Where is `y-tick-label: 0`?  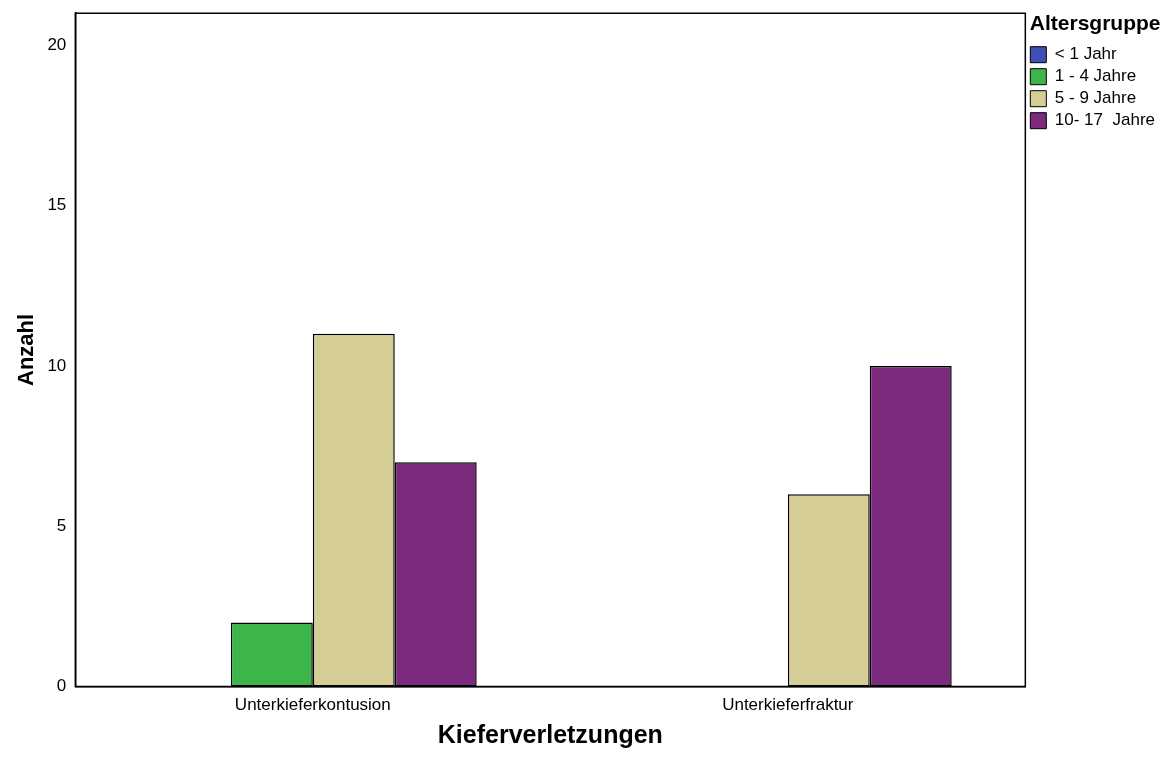
y-tick-label: 0 is located at coordinates (61, 686).